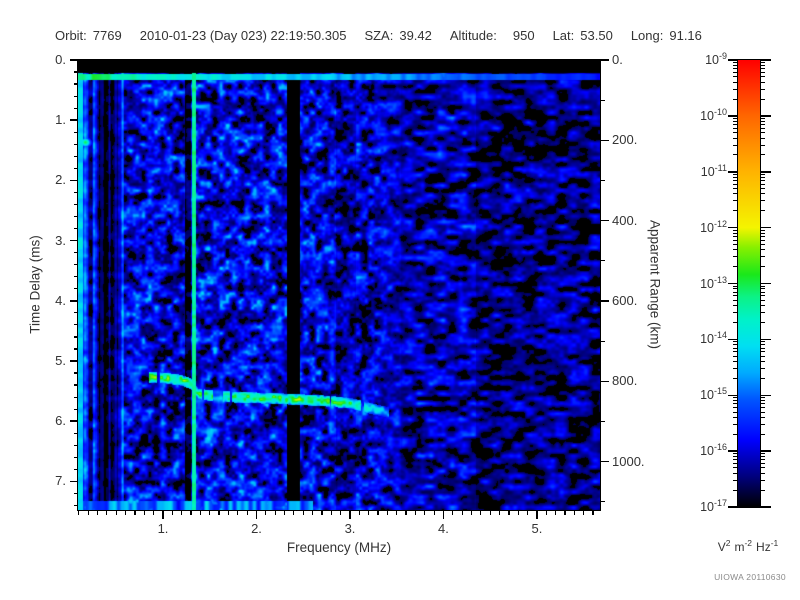 This screenshot has width=800, height=600. Describe the element at coordinates (473, 35) in the screenshot. I see `altitude-label: Altitude:` at that location.